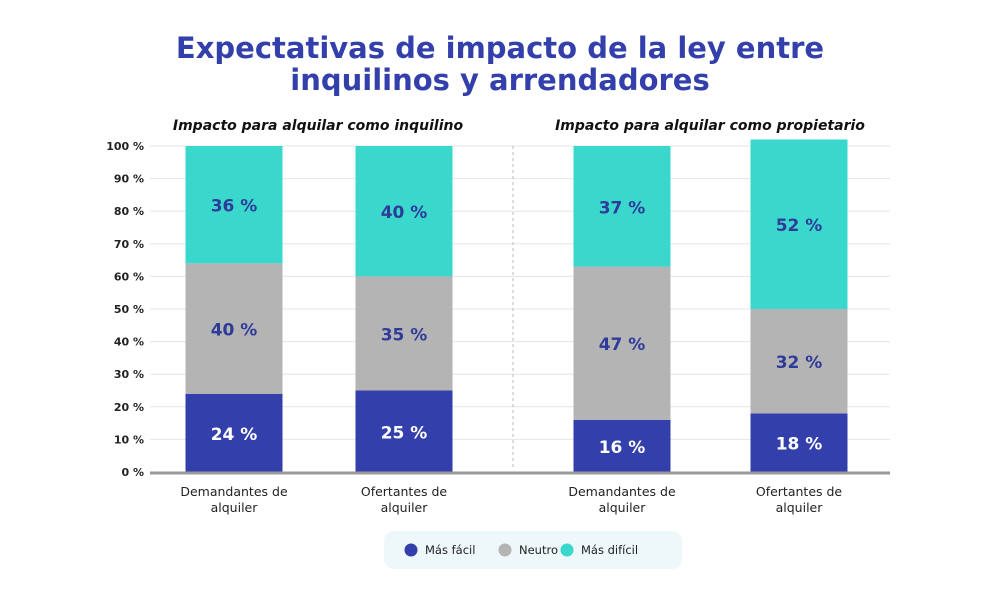  Describe the element at coordinates (125, 146) in the screenshot. I see `y-tick-label: 100 %` at that location.